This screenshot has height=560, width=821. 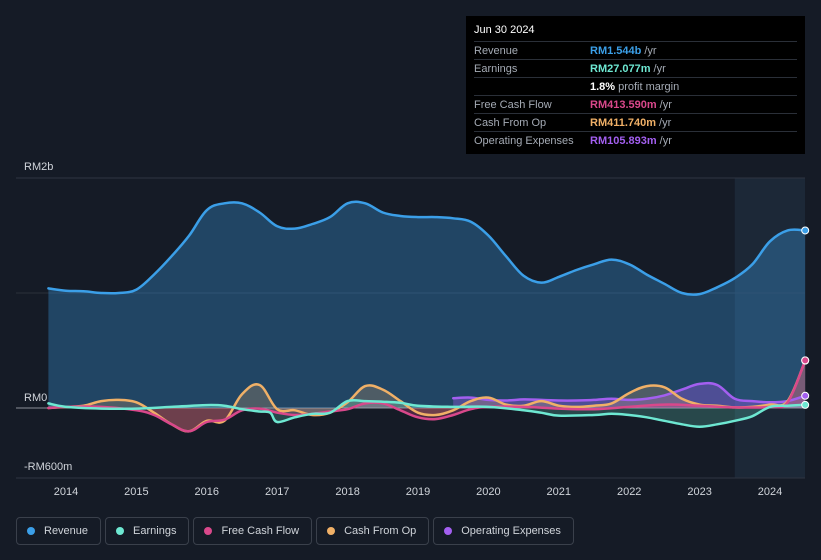 I want to click on tooltip-row-revenue: Revenue RM1.544b /yr, so click(x=635, y=50).